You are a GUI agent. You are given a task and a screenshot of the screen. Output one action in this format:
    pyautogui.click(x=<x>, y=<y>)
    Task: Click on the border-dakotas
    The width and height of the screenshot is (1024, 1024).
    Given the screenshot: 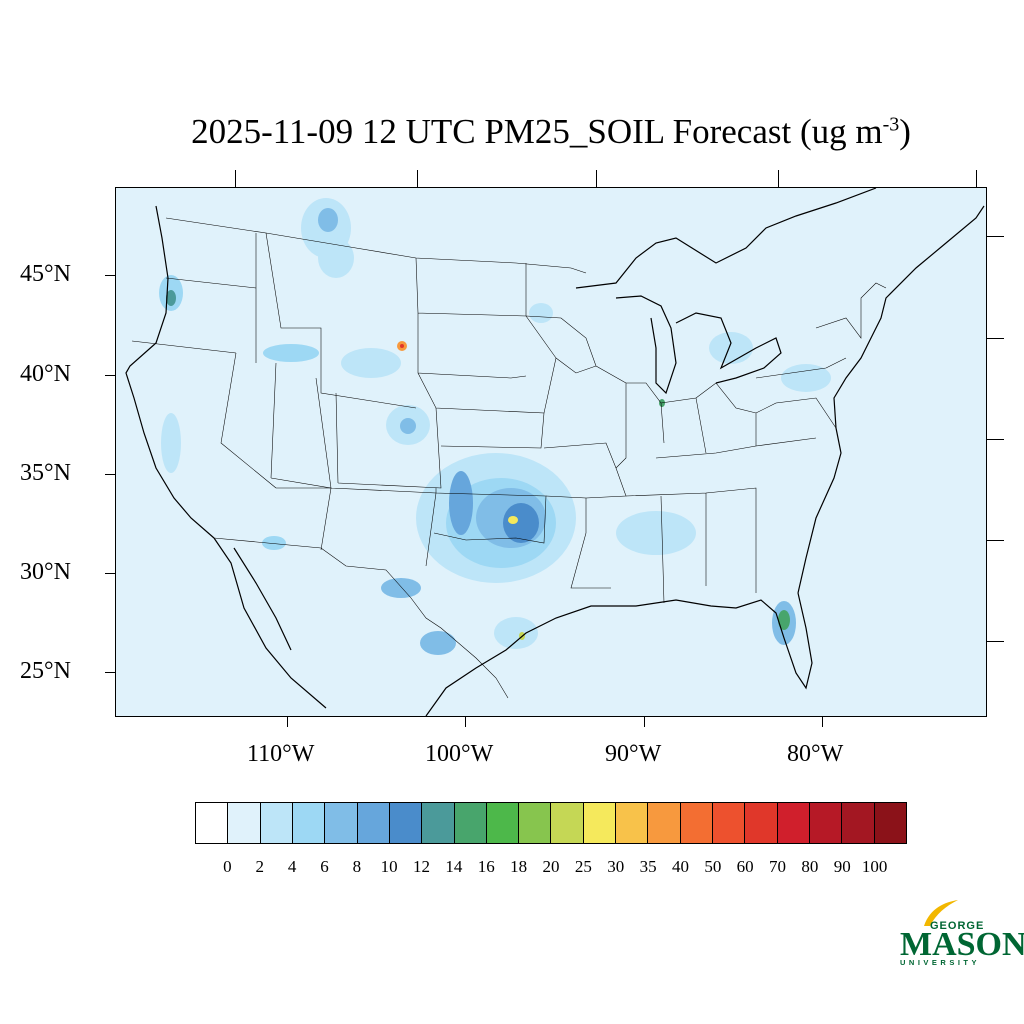 What is the action you would take?
    pyautogui.click(x=471, y=318)
    